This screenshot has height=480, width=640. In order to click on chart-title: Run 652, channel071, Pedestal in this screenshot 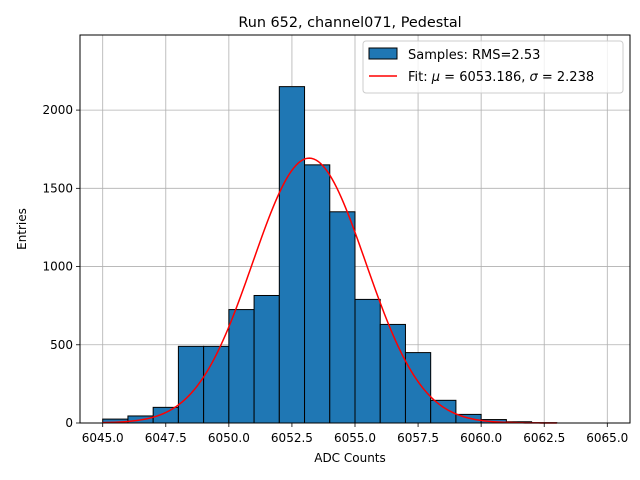, I will do `click(349, 23)`.